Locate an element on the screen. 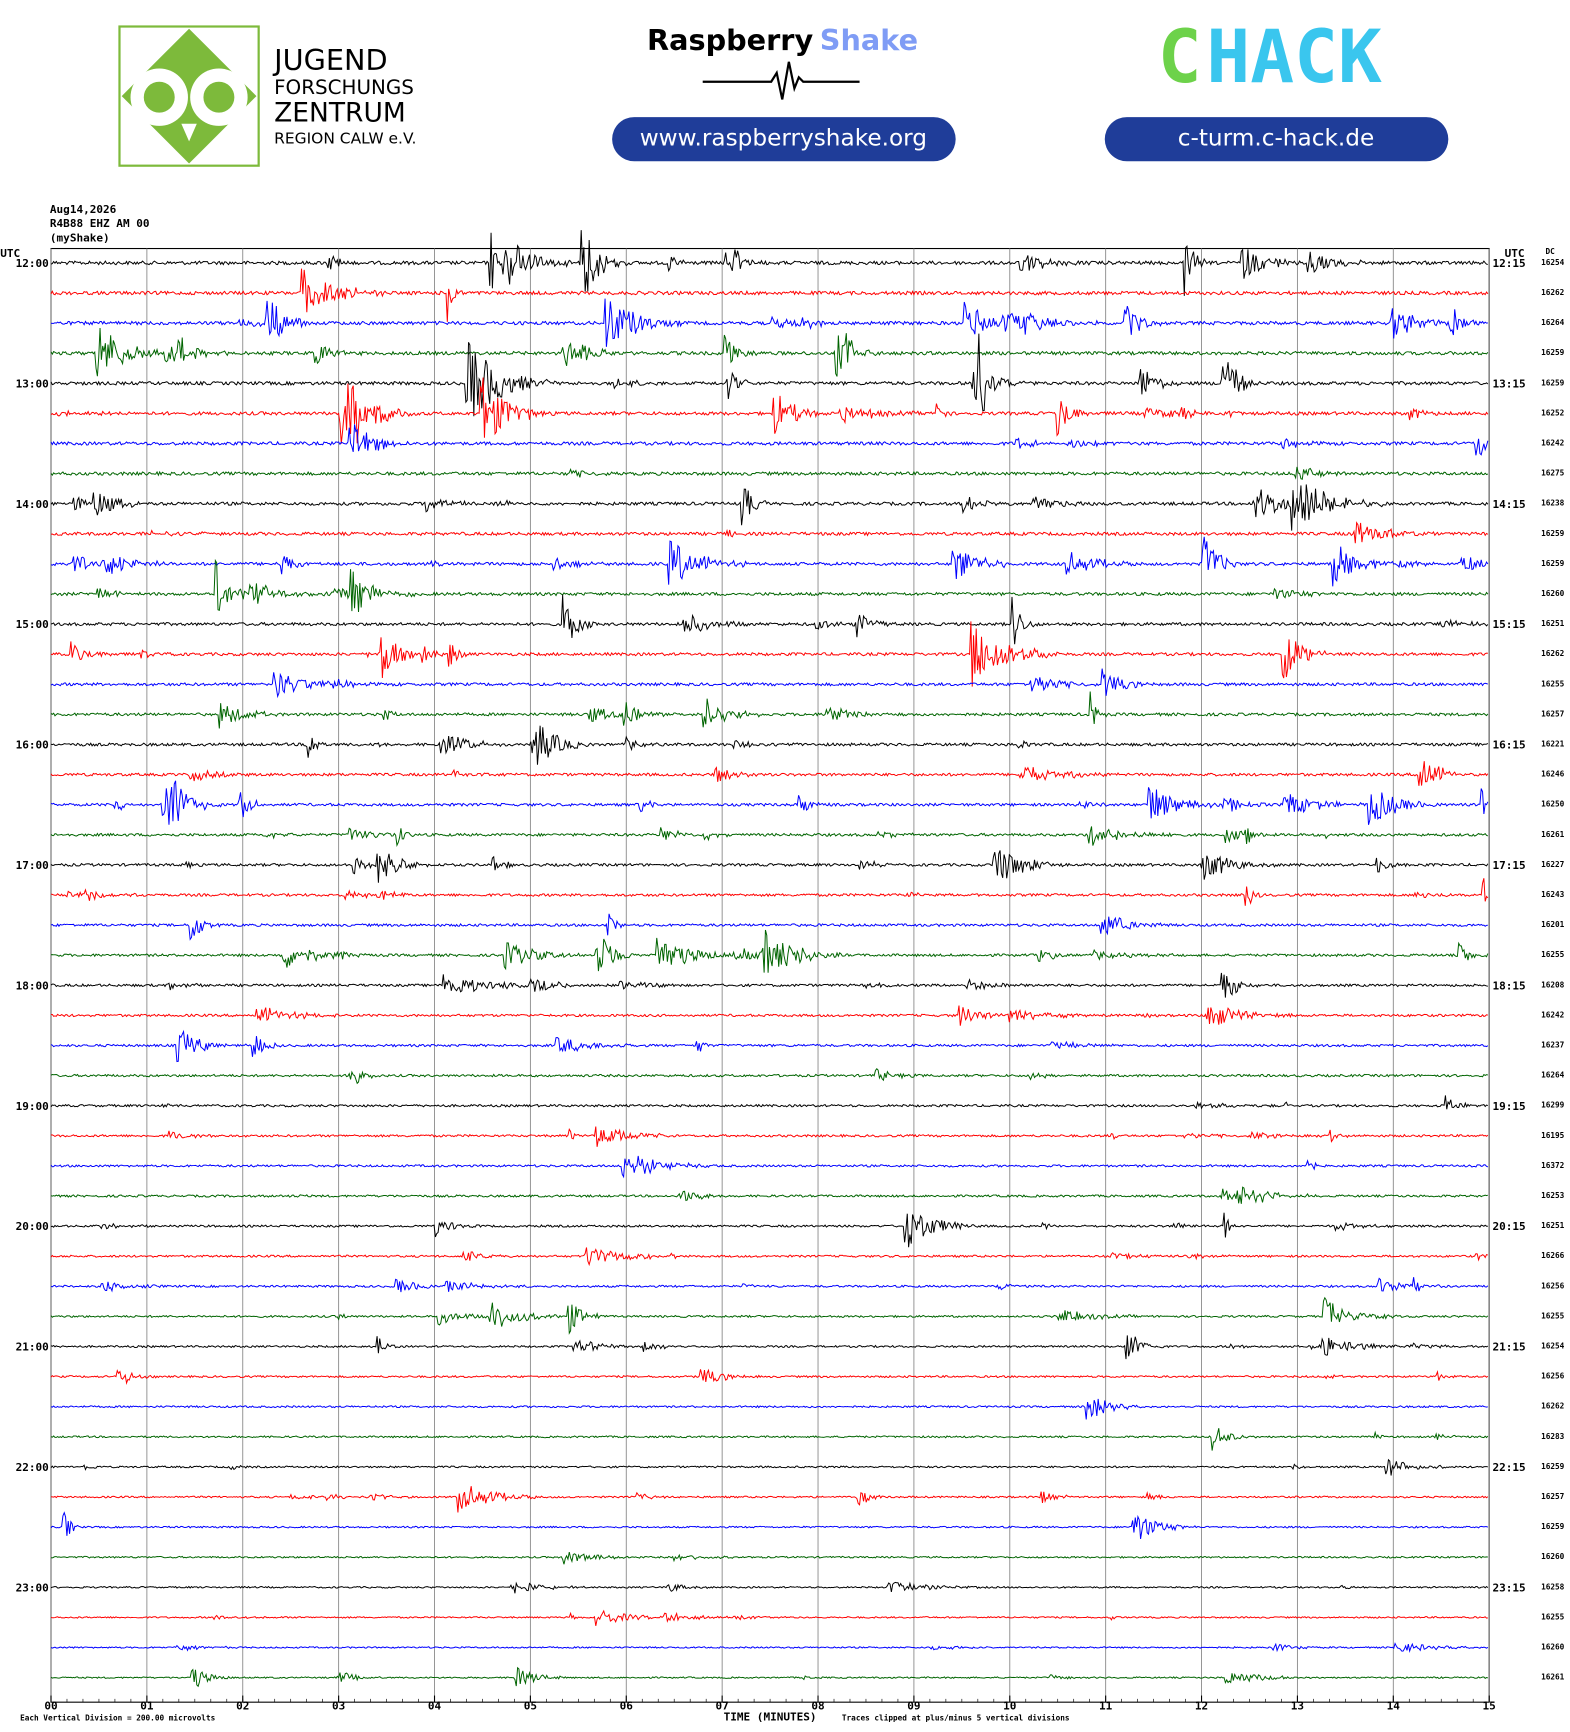  dc-value: 16372 is located at coordinates (1552, 1165).